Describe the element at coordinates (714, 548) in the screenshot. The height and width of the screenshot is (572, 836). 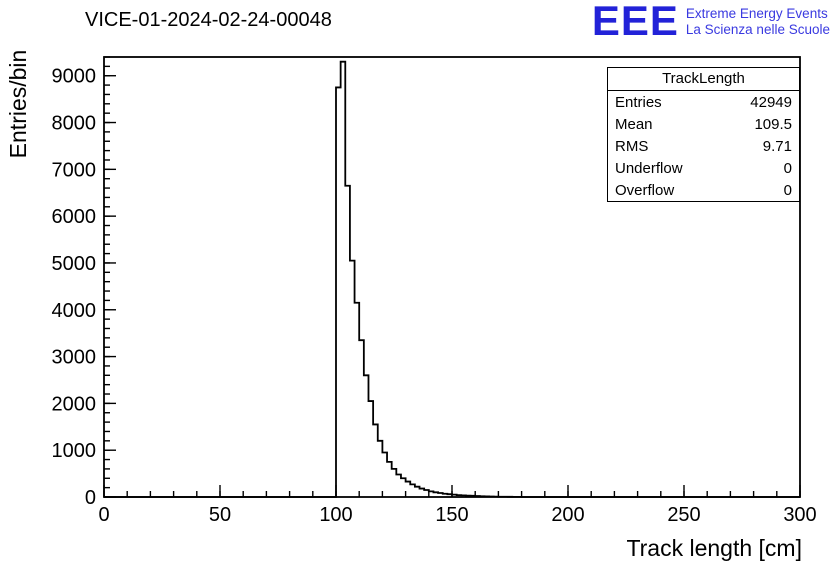
I see `x-axis-label: Track length [cm]` at that location.